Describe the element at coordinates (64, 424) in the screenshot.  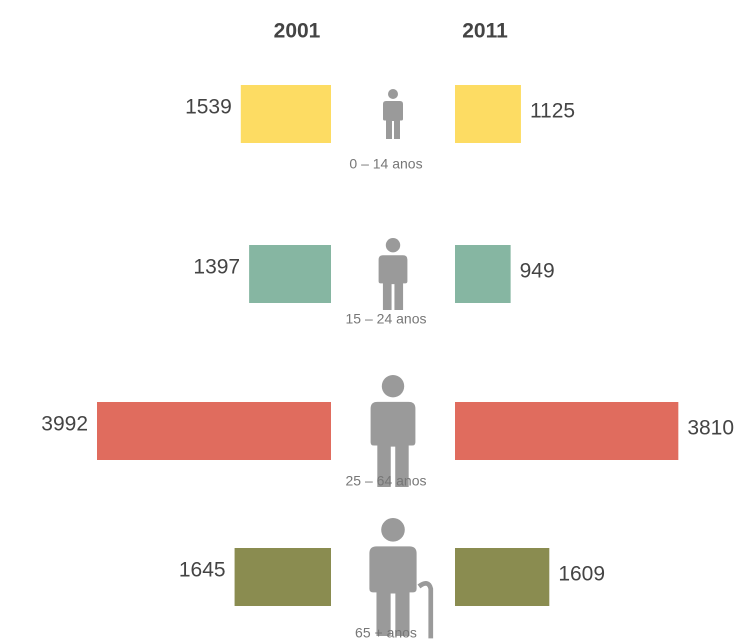
I see `value-label: 3992` at that location.